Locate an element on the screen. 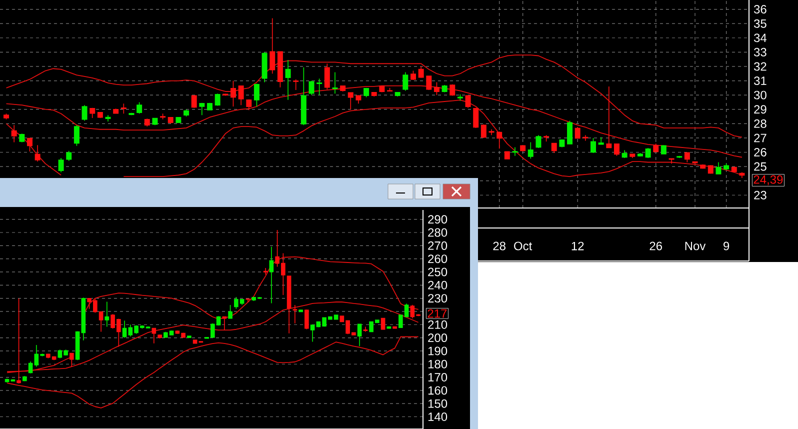 The height and width of the screenshot is (429, 798). x-tick-label: 28 is located at coordinates (499, 246).